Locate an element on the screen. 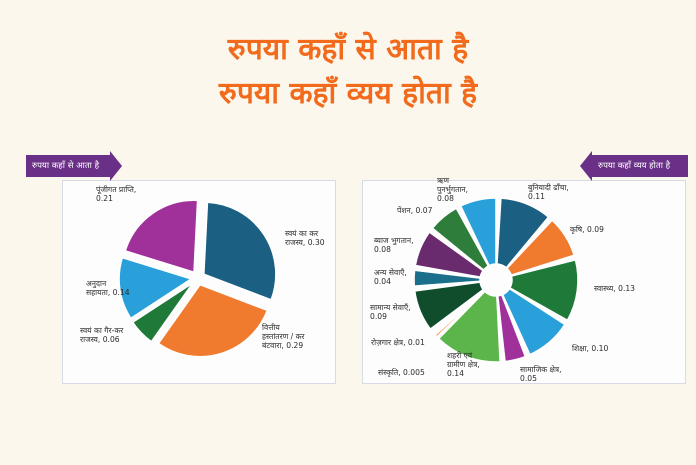  income-slice-label-2: स्वयं का गैर-कर राजस्व, 0.06 is located at coordinates (102, 335).